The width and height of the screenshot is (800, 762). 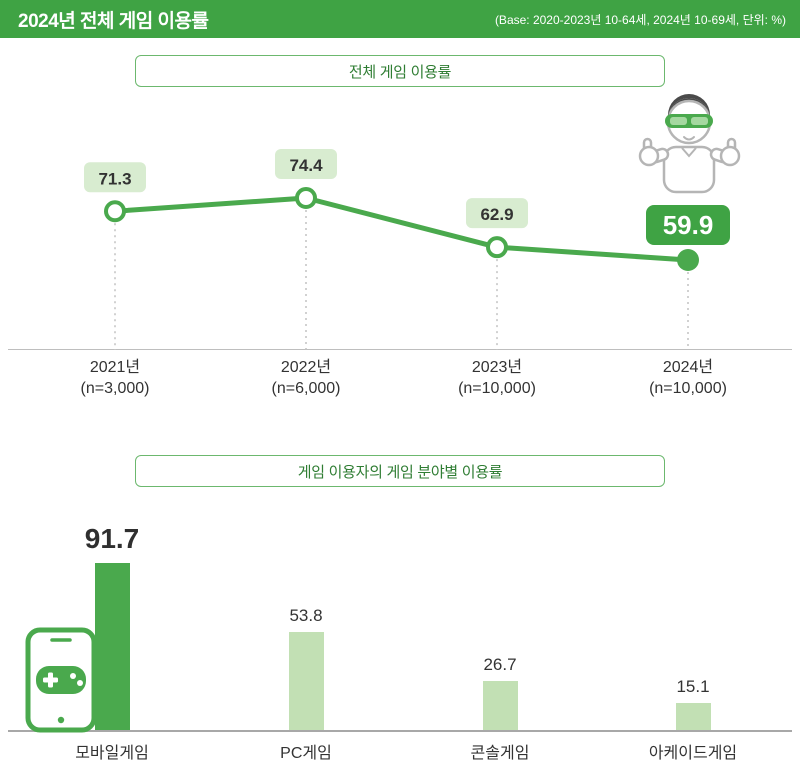 I want to click on bar-value-label: 26.7, so click(x=500, y=664).